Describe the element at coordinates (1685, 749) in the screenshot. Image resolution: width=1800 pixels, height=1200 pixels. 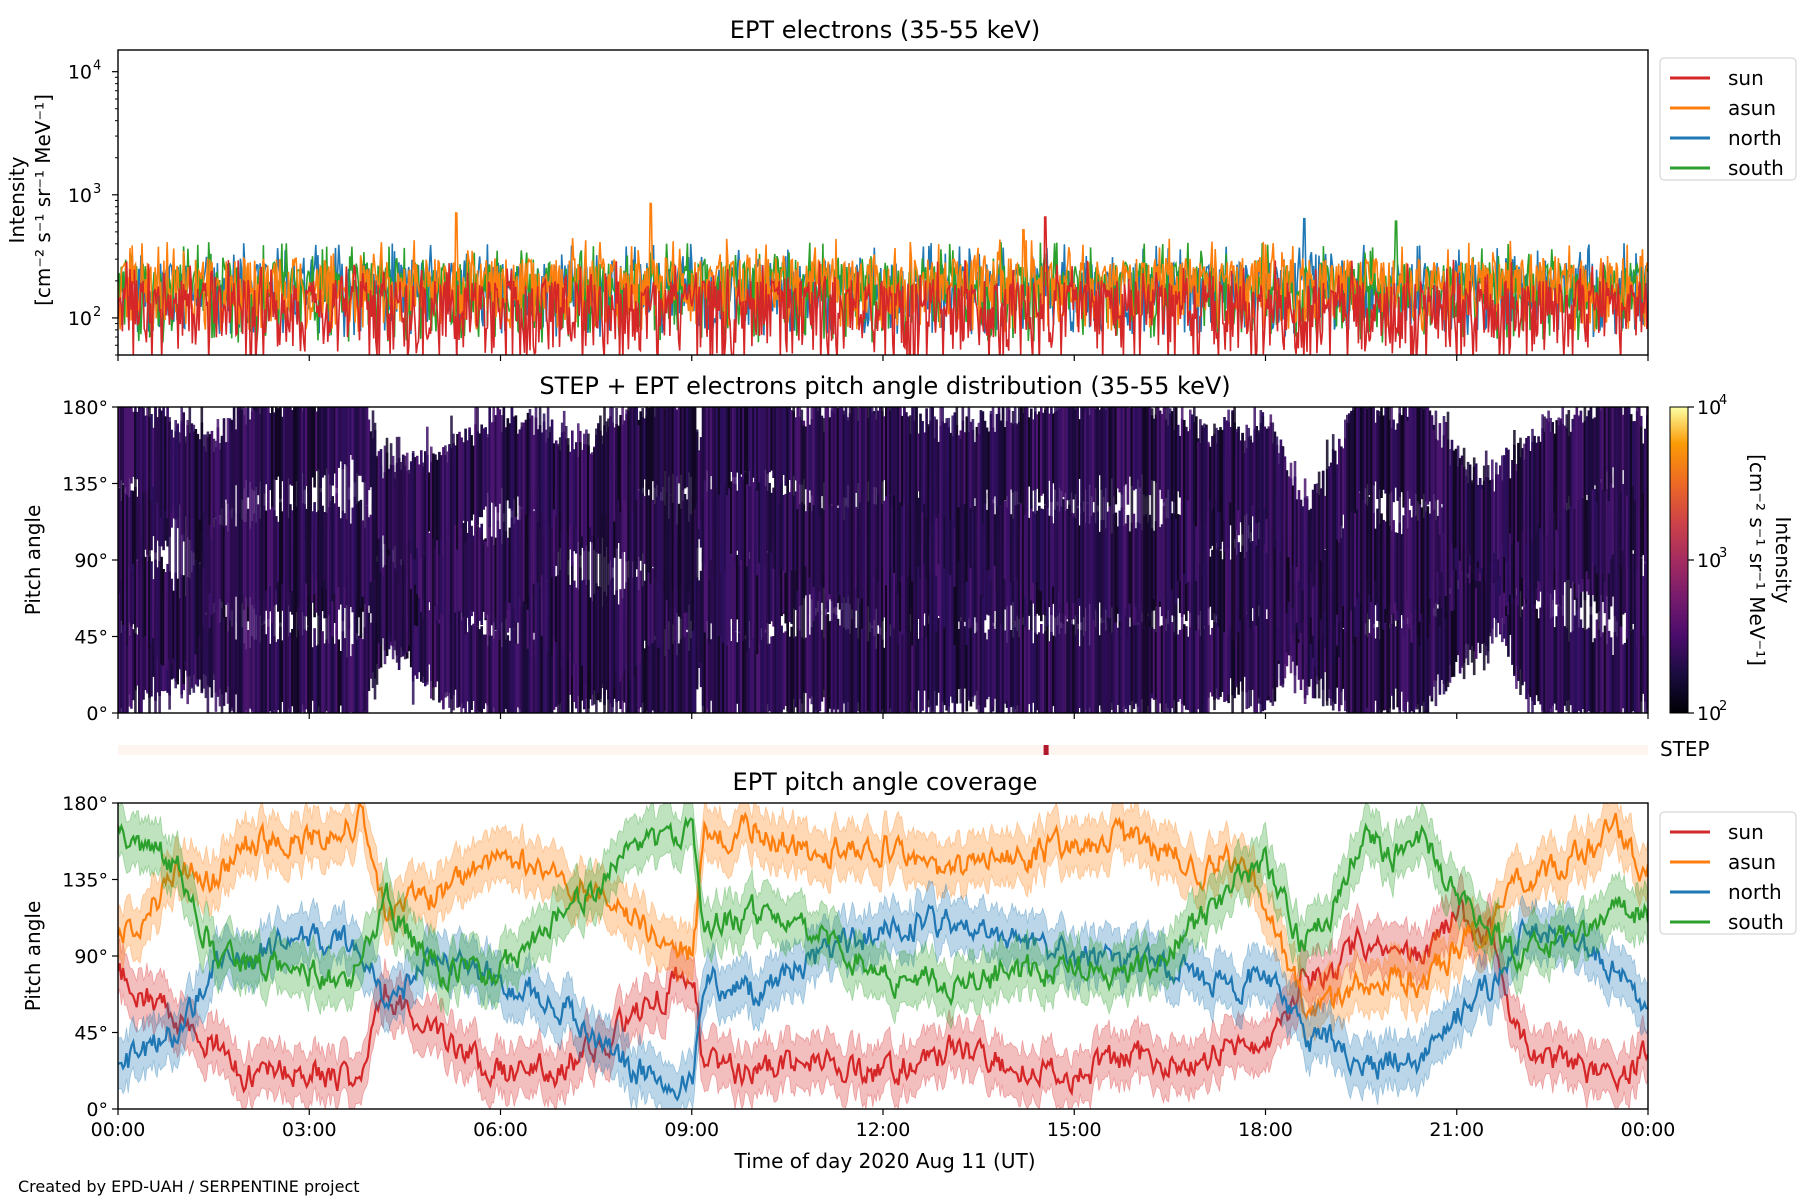
I see `step-label: STEP` at that location.